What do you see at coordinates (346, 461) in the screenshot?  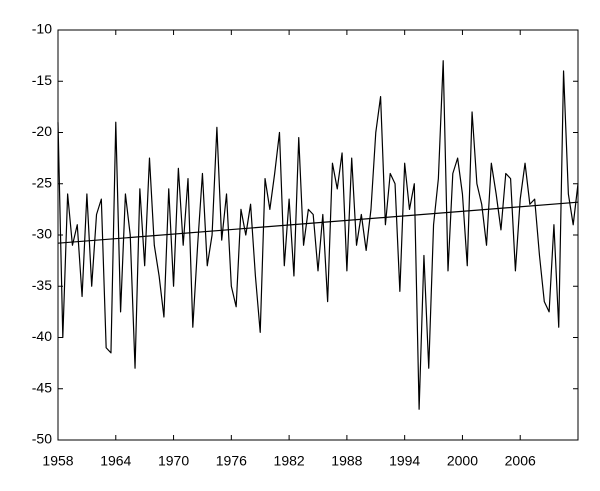 I see `x-tick-label: 1988` at bounding box center [346, 461].